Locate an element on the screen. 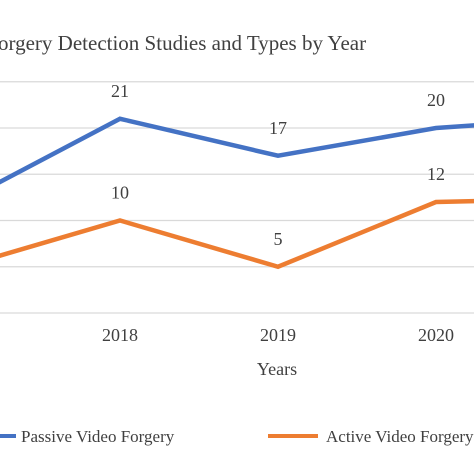 This screenshot has width=474, height=474. series-line-passive is located at coordinates (237, 150).